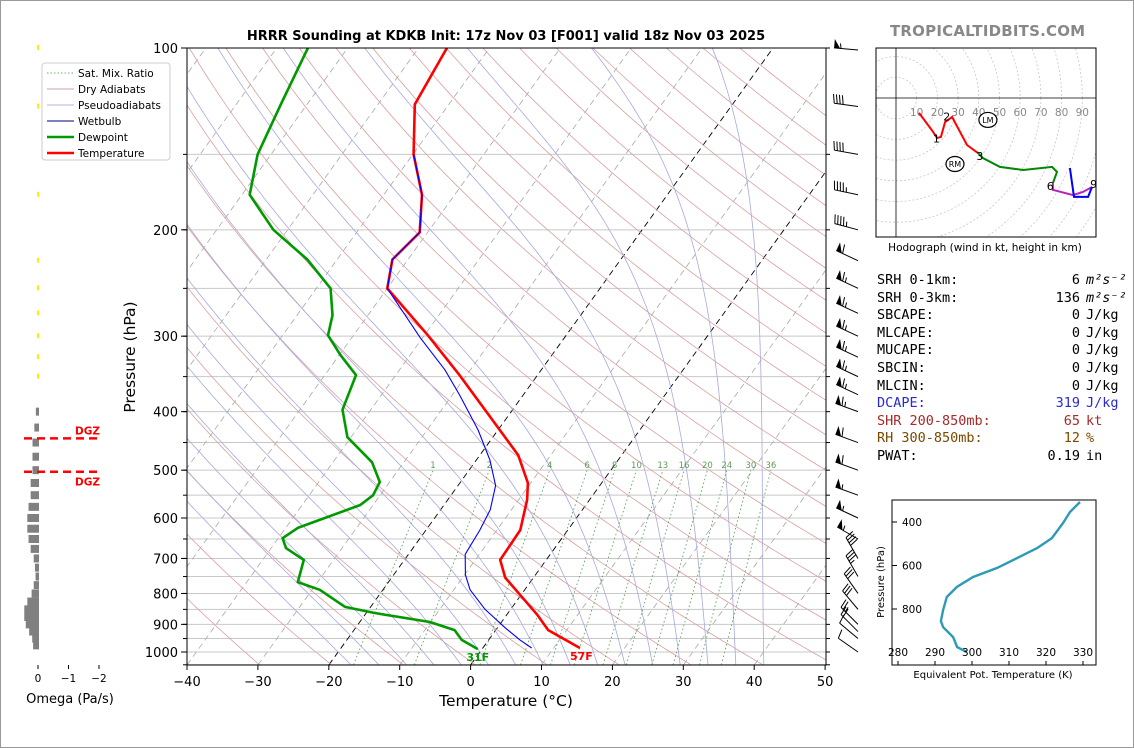 The image size is (1134, 748). What do you see at coordinates (1090, 438) in the screenshot?
I see `stat-unit: %` at bounding box center [1090, 438].